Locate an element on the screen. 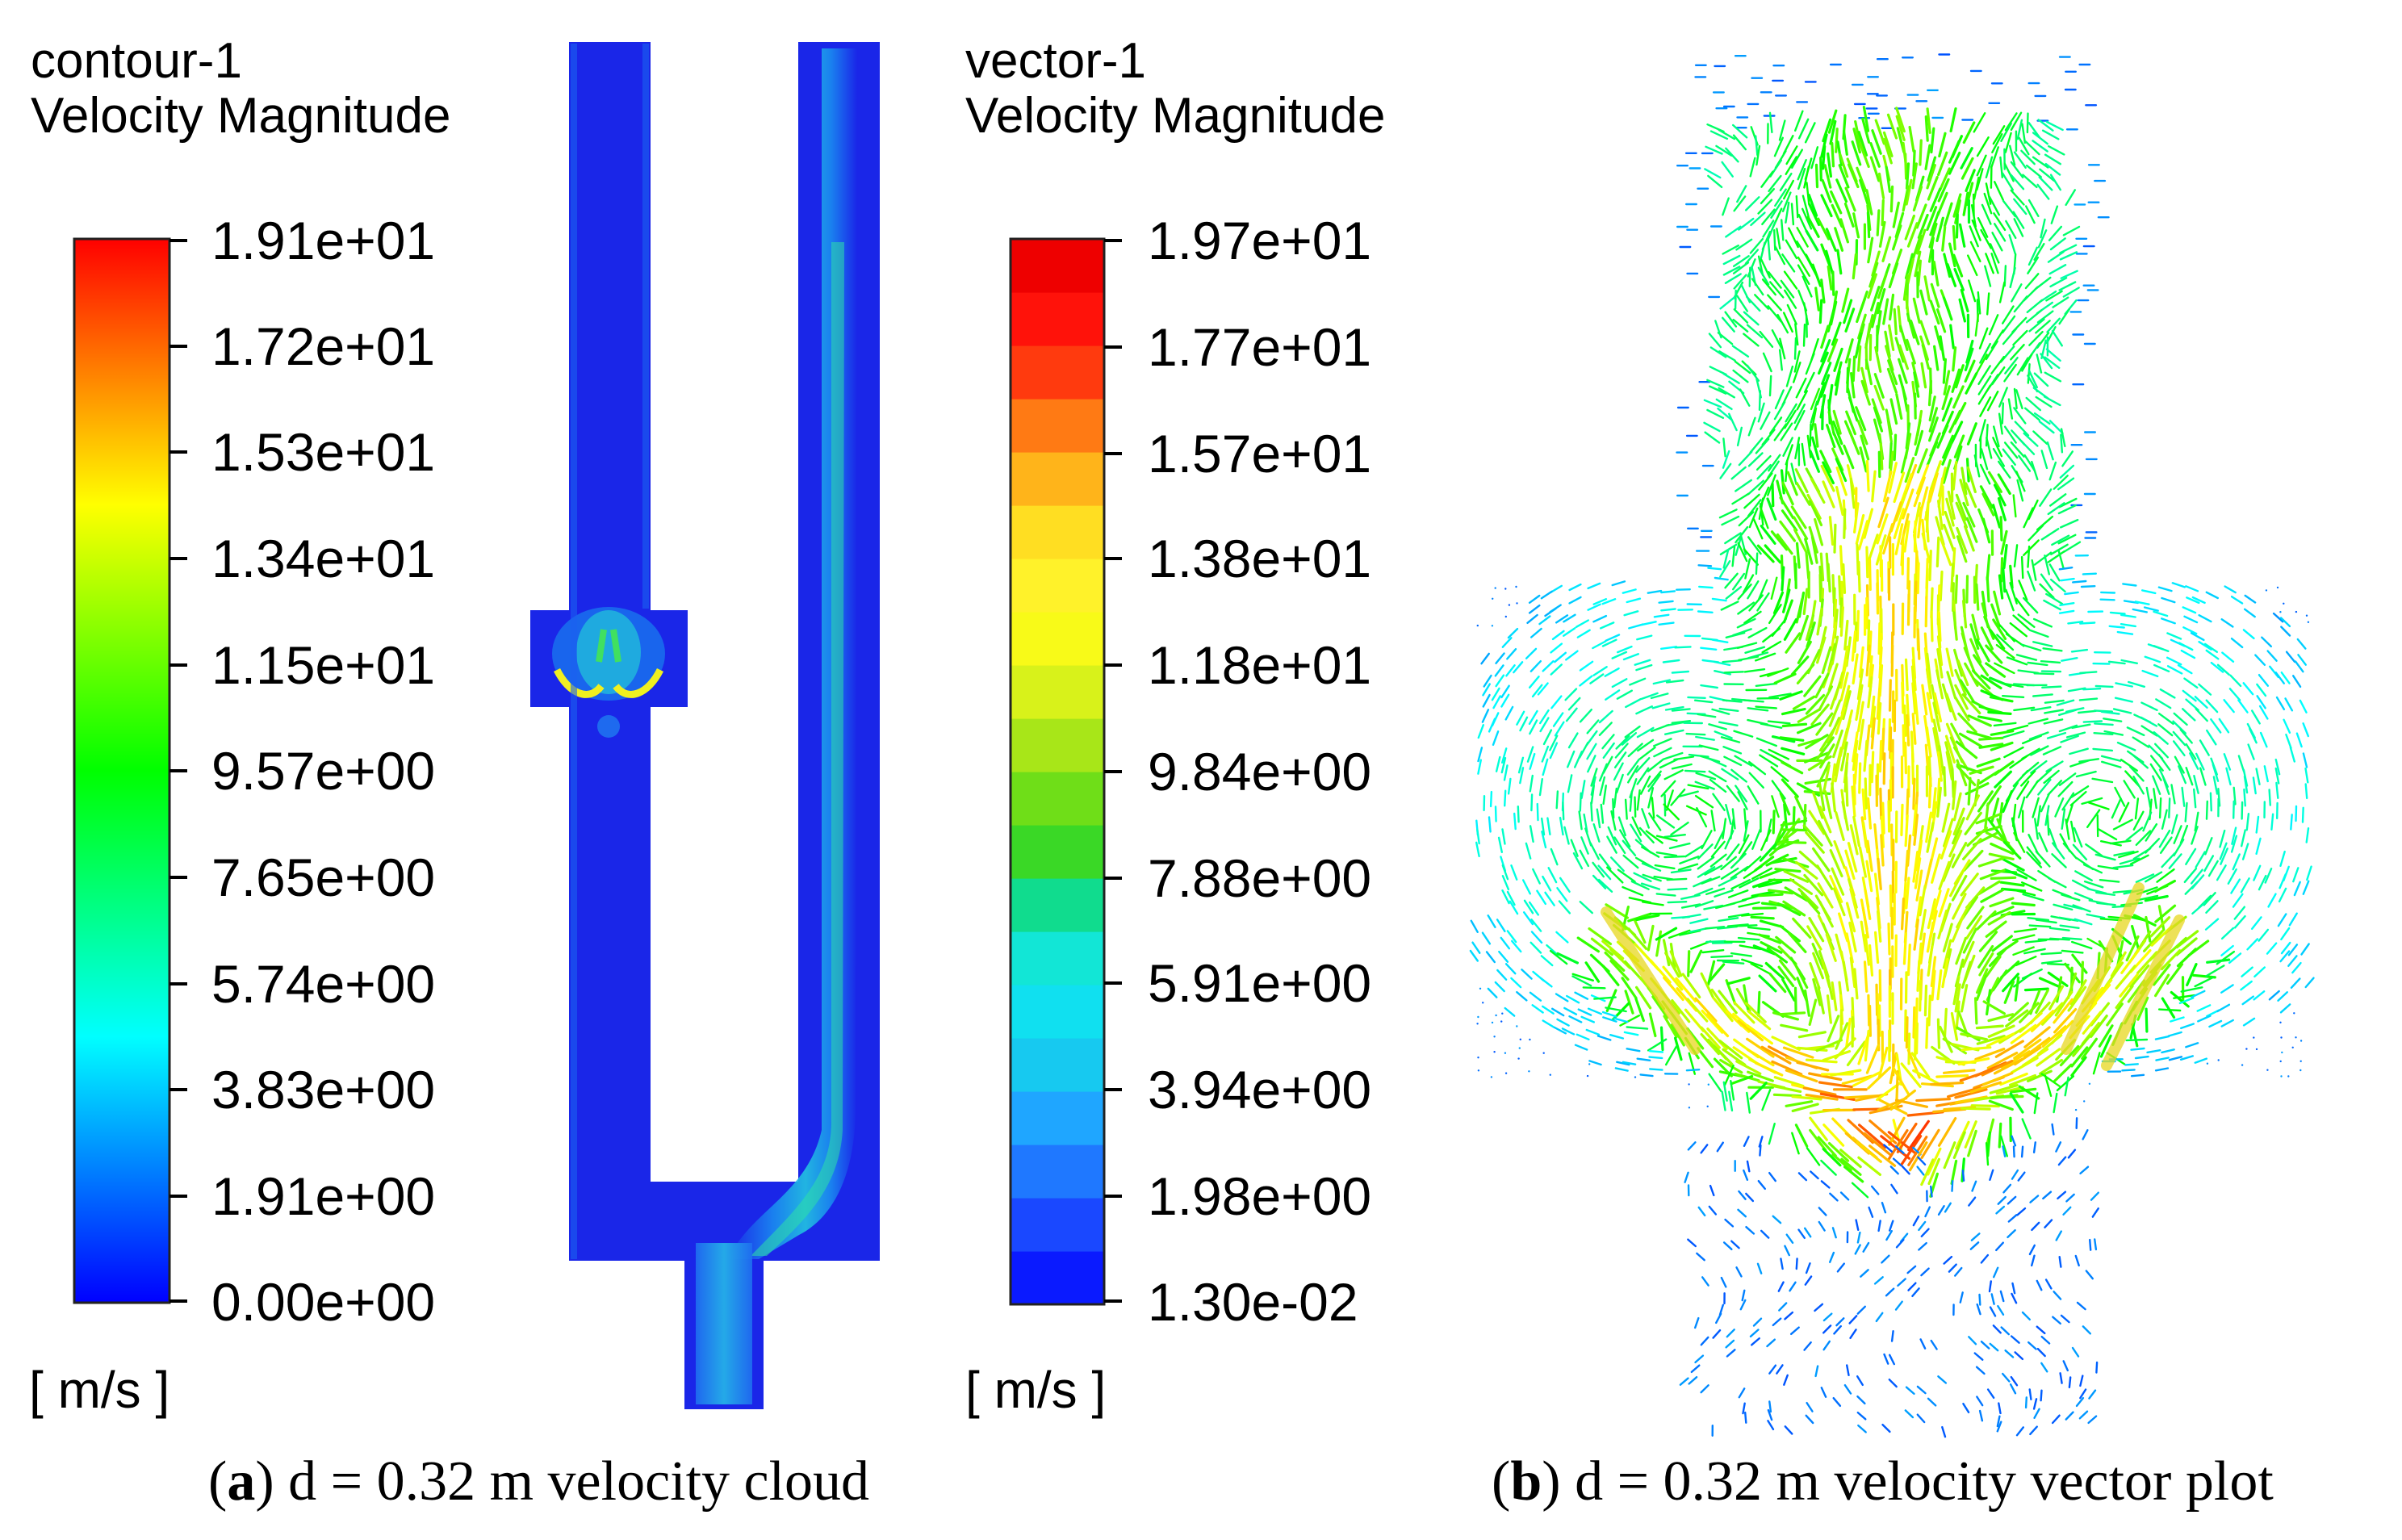  vector-tick-label: 1.18e+01 is located at coordinates (1260, 665).